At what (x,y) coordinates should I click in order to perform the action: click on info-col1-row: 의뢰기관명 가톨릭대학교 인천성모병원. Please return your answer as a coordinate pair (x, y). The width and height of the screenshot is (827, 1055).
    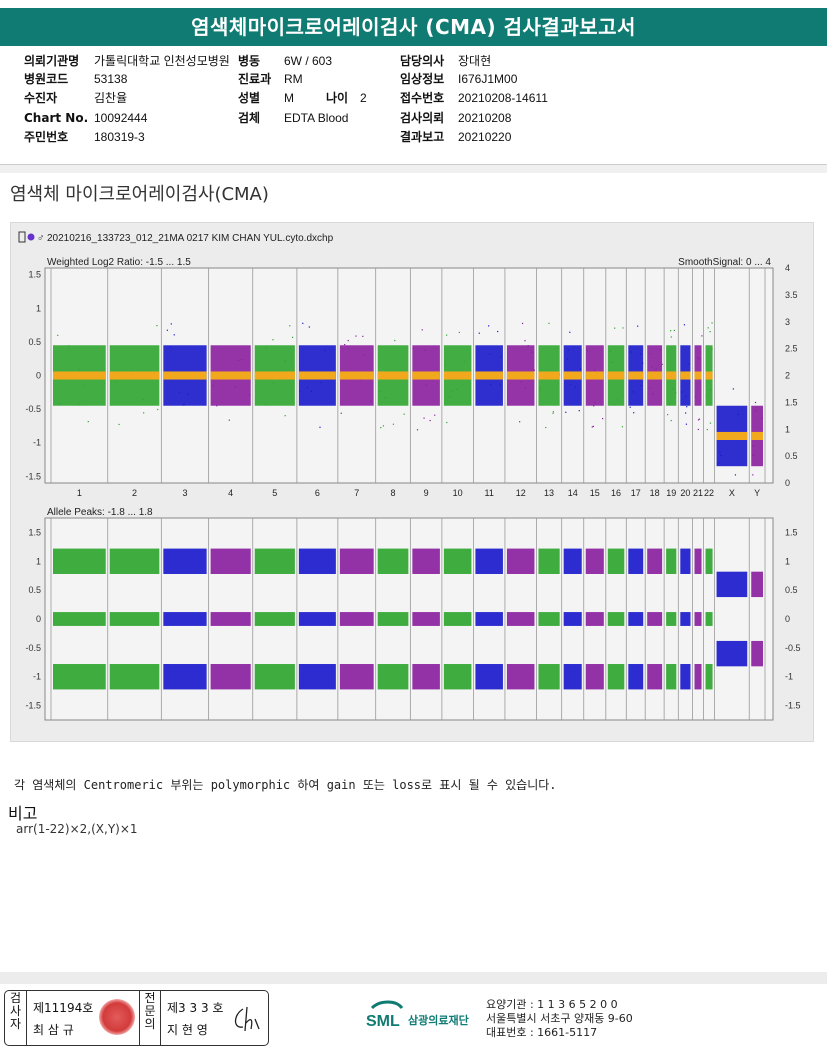
    Looking at the image, I should click on (127, 61).